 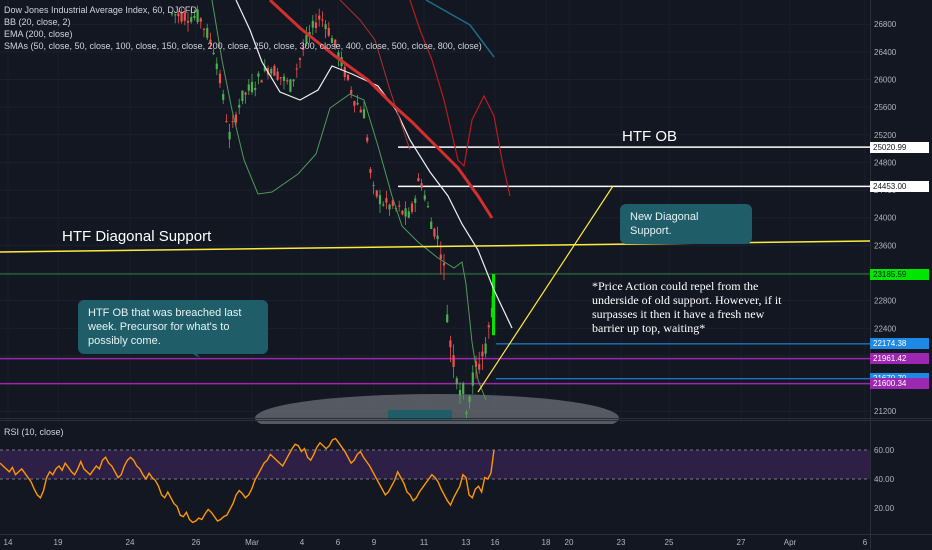 I want to click on time-tick-label: 24, so click(x=130, y=542).